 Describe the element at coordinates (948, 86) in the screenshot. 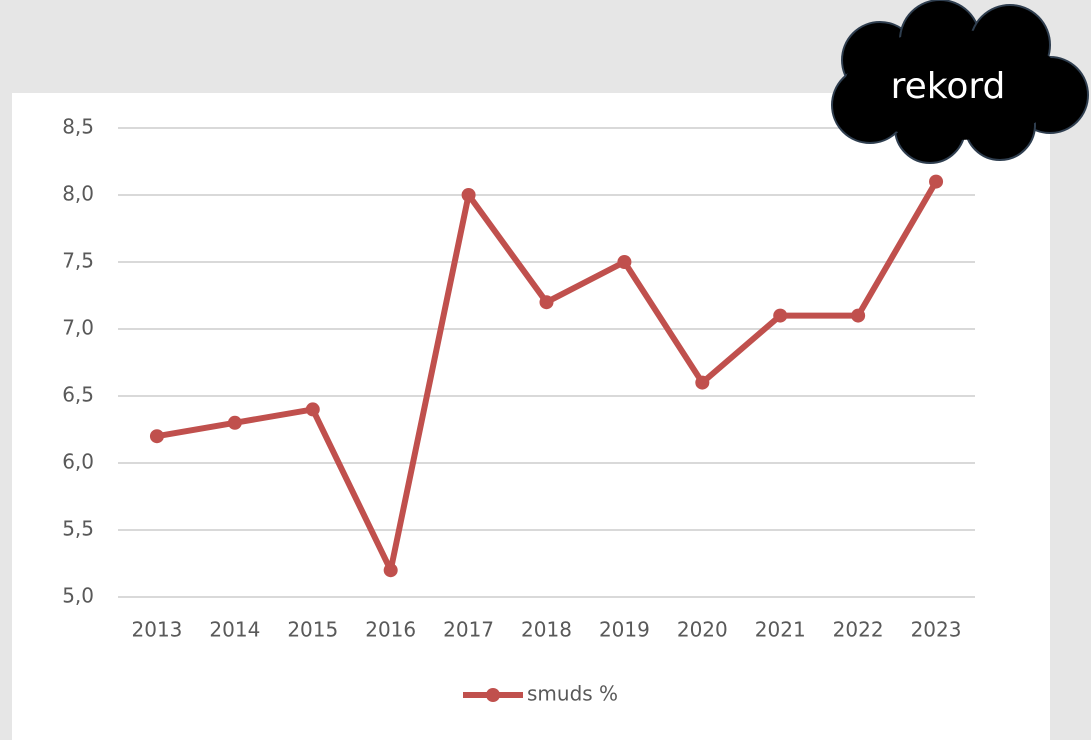

I see `annotation: rekord` at that location.